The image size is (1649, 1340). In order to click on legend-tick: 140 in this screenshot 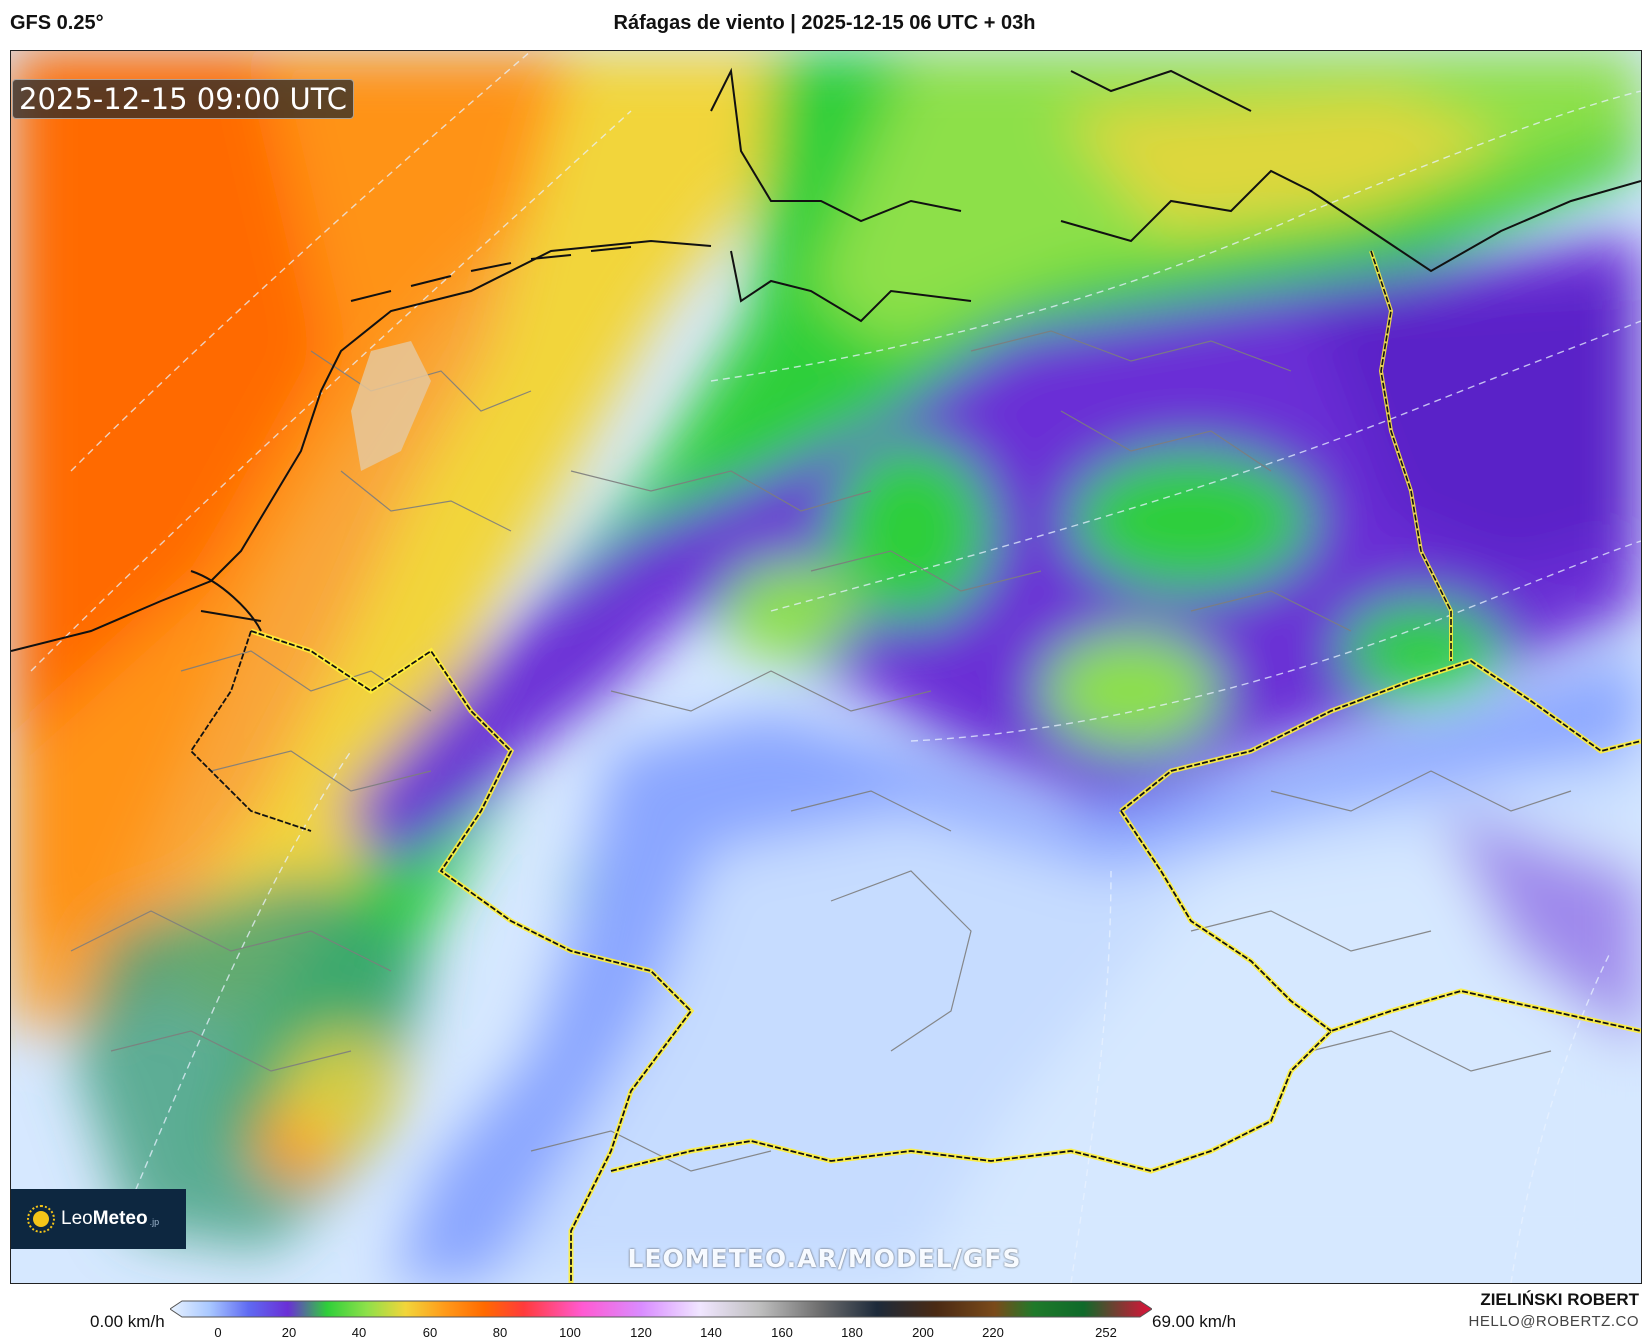, I will do `click(711, 1332)`.